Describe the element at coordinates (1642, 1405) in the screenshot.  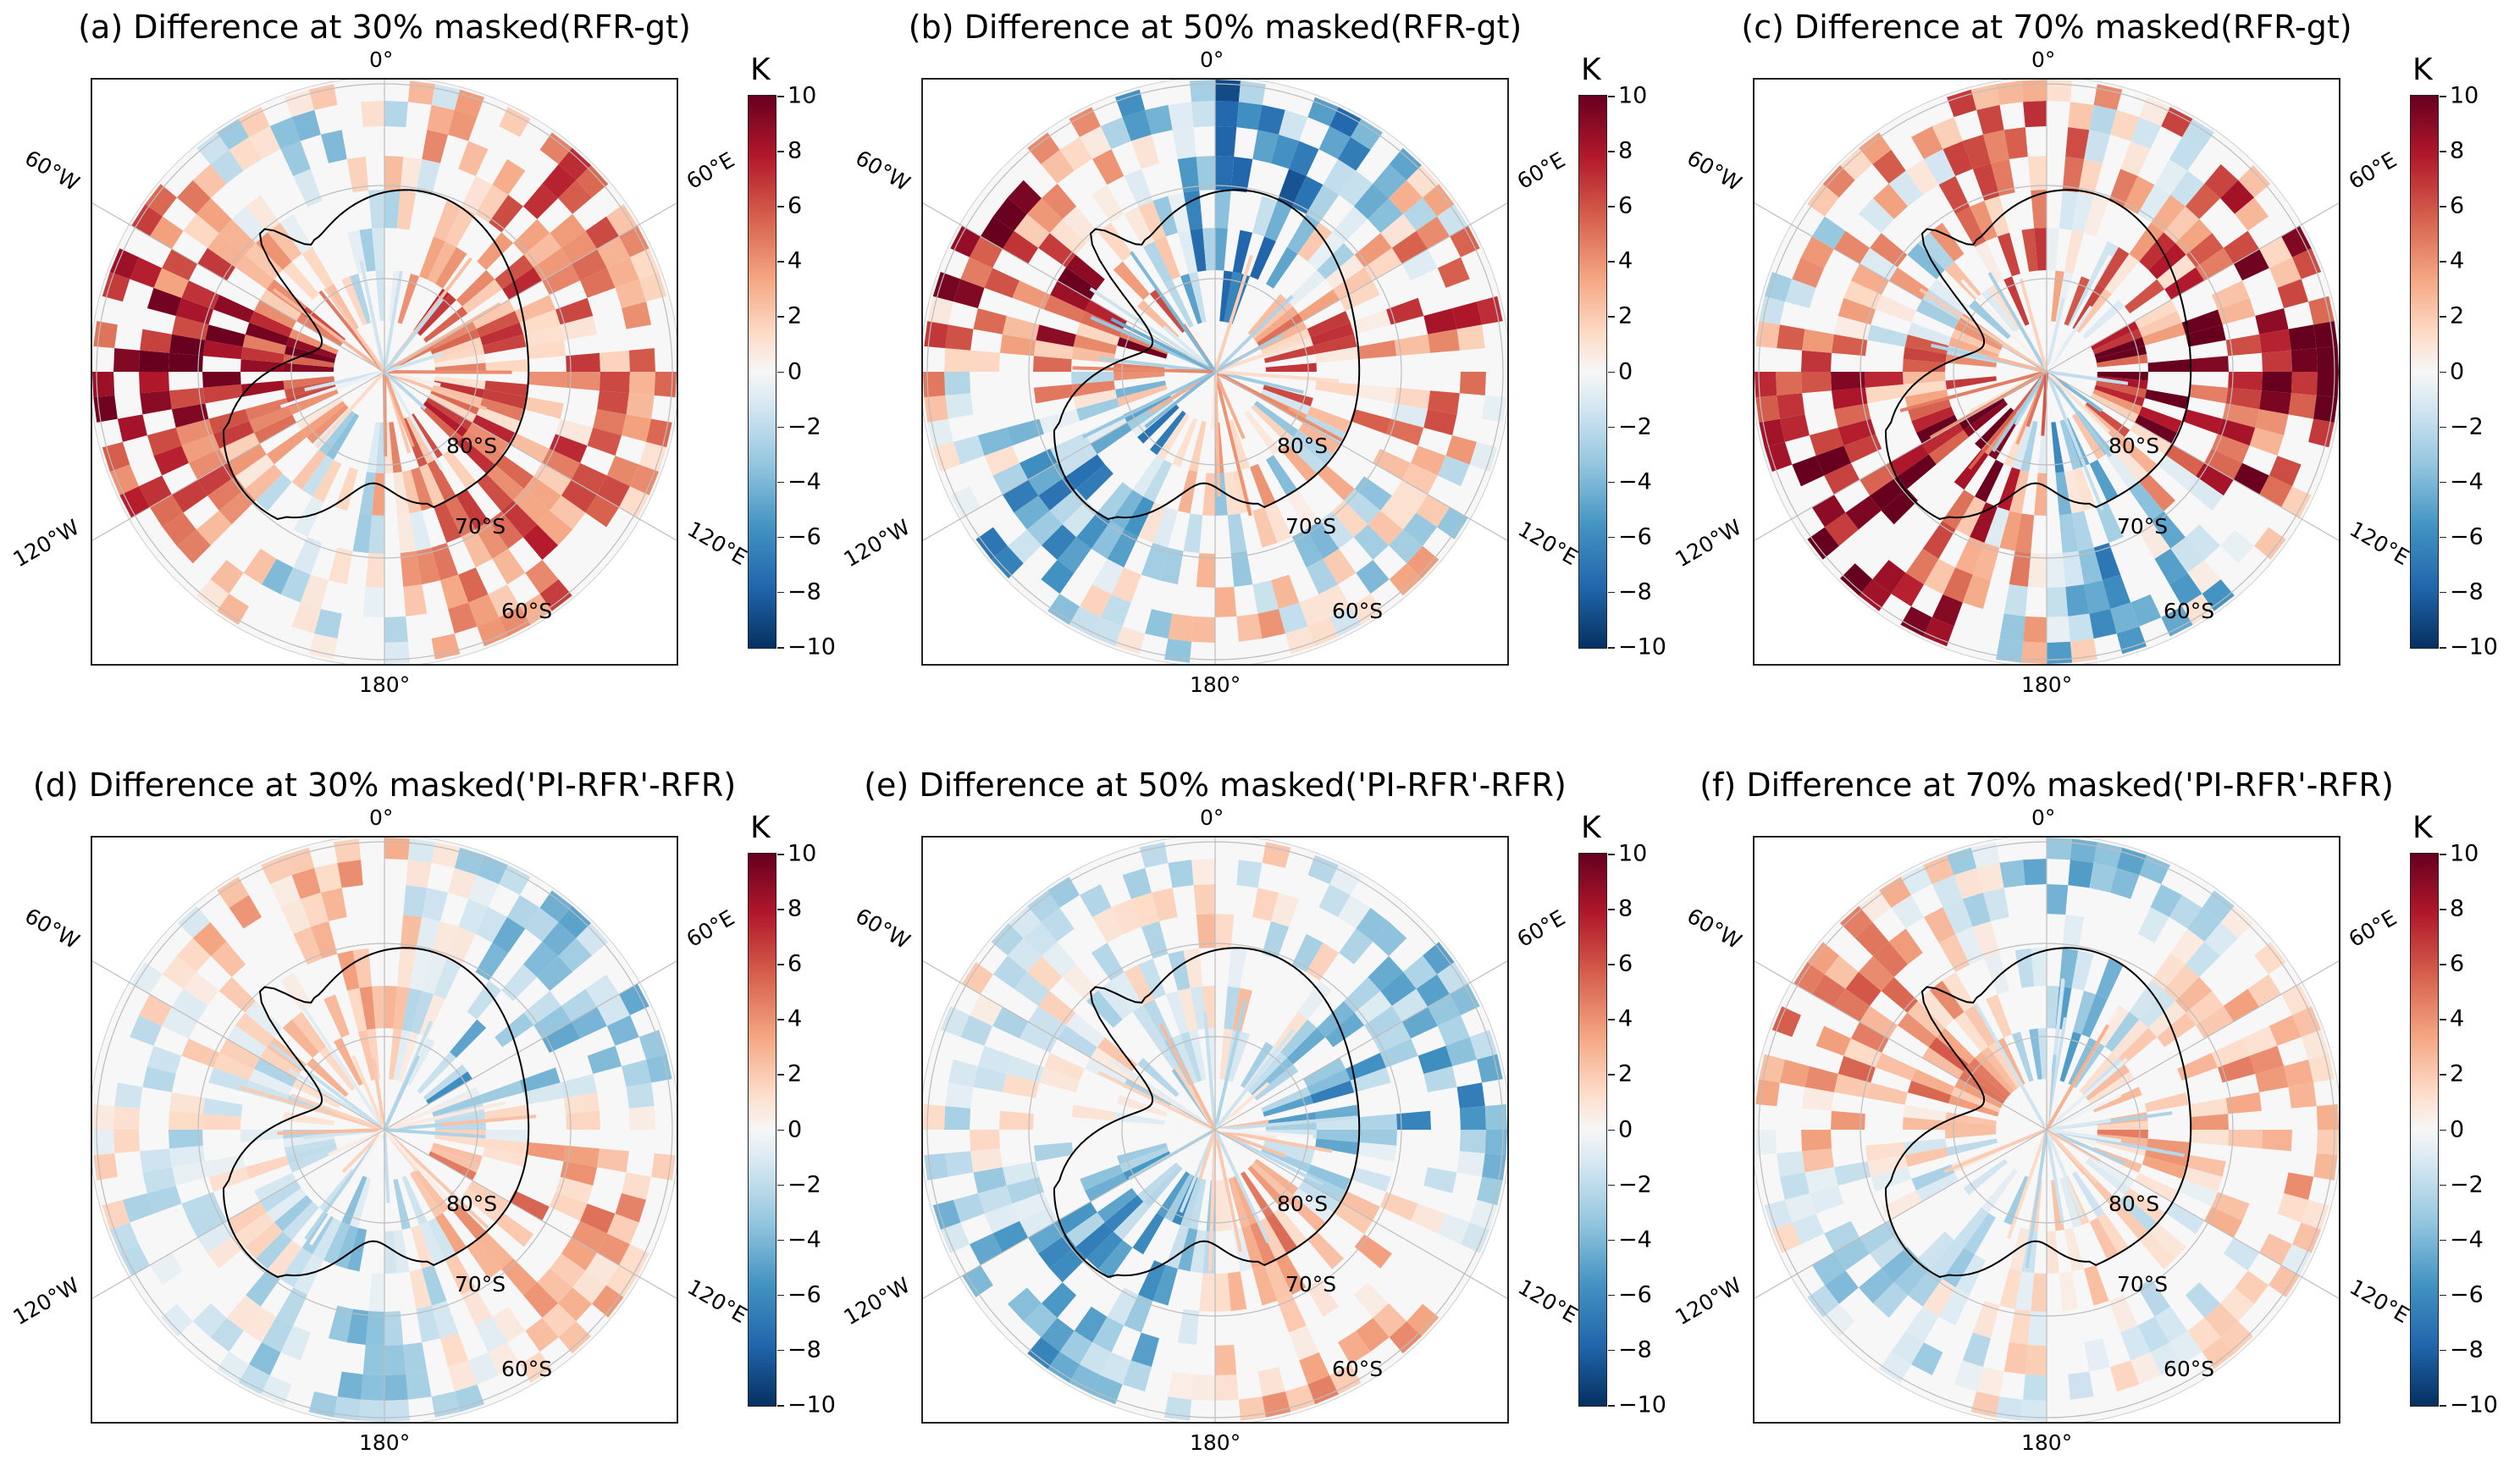
I see `colorbar-tick-label: −10` at that location.